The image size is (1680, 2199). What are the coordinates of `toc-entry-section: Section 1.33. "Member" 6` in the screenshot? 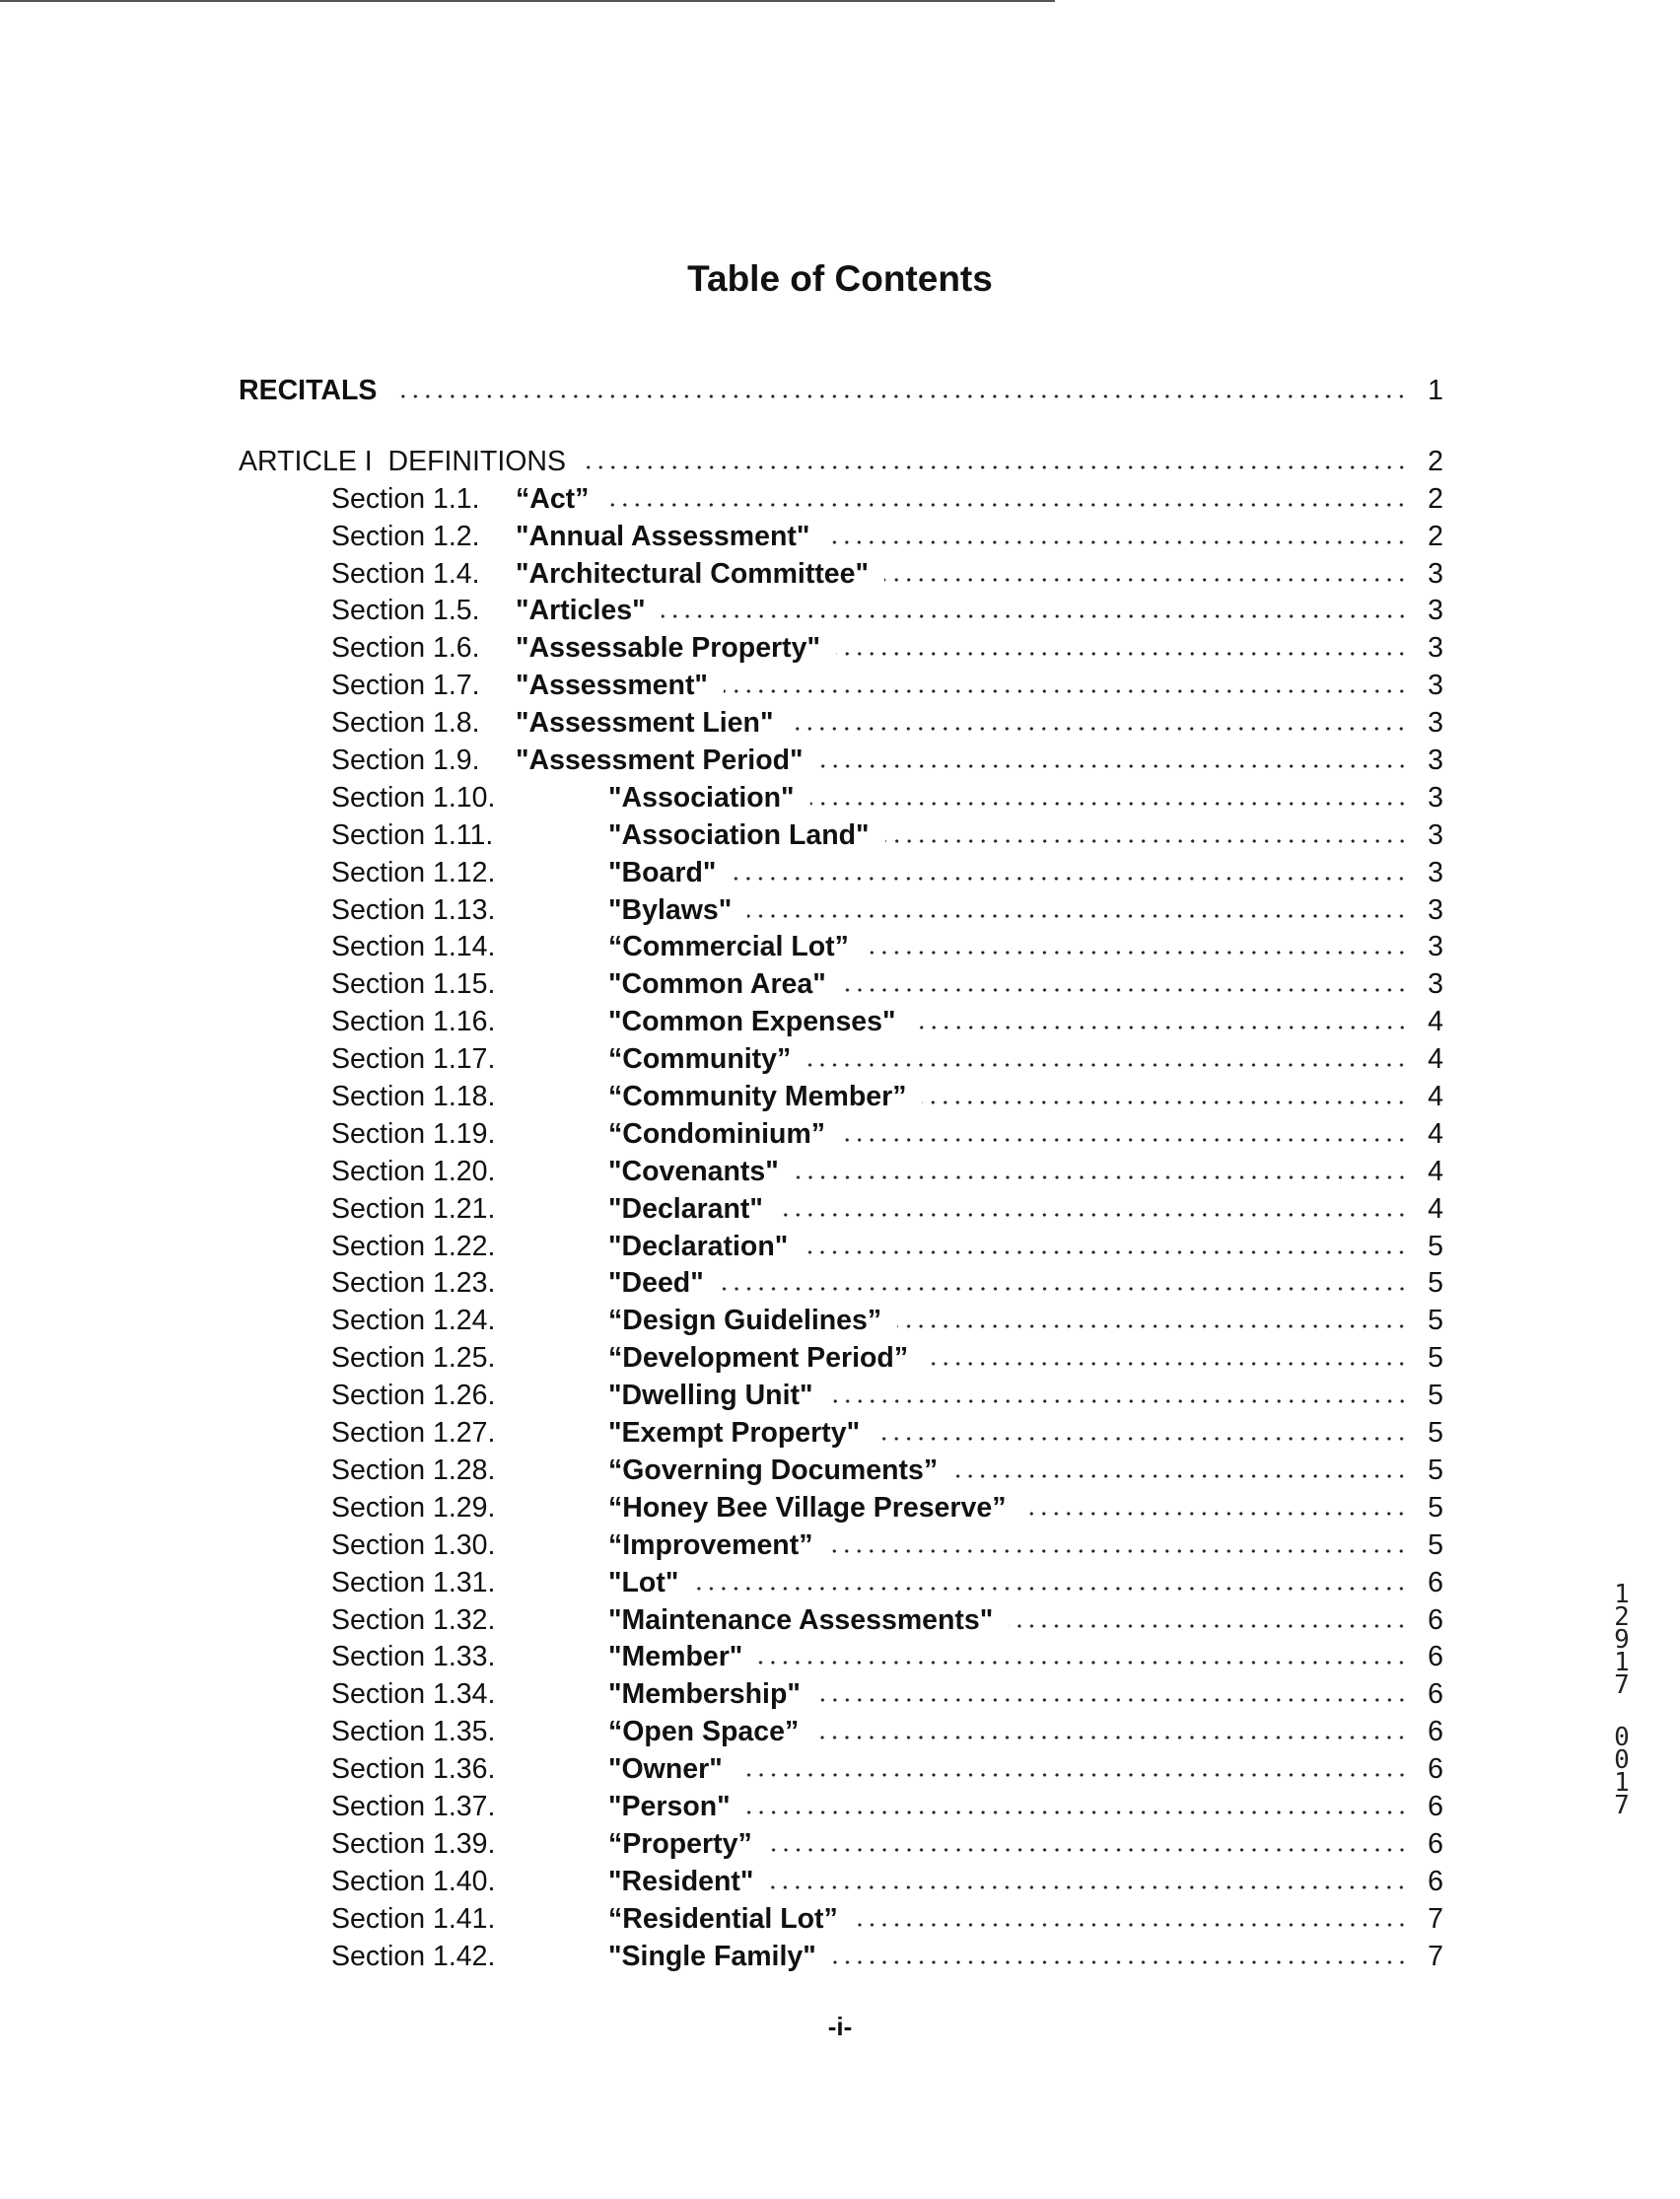 It's located at (841, 1659).